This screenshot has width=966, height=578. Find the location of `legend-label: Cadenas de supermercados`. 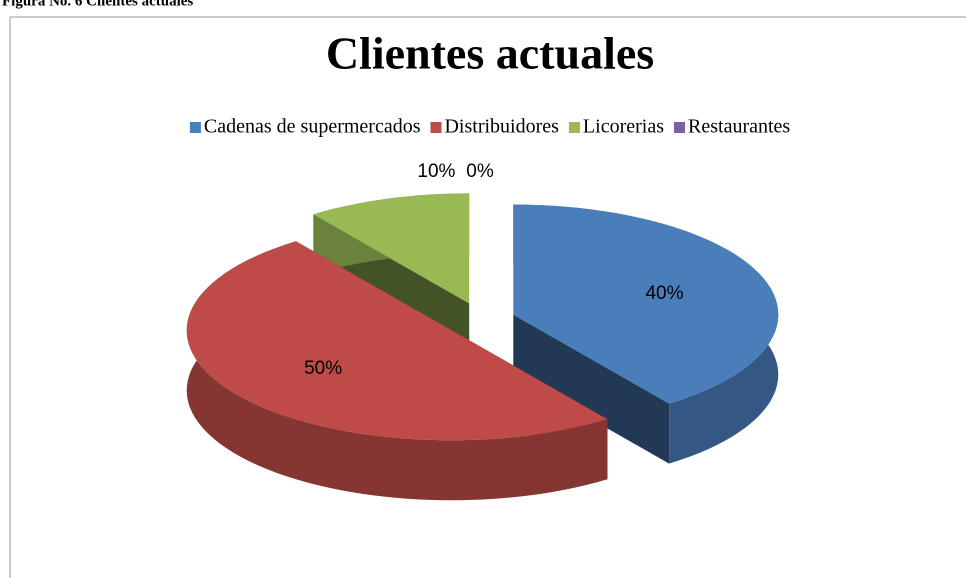

legend-label: Cadenas de supermercados is located at coordinates (312, 127).